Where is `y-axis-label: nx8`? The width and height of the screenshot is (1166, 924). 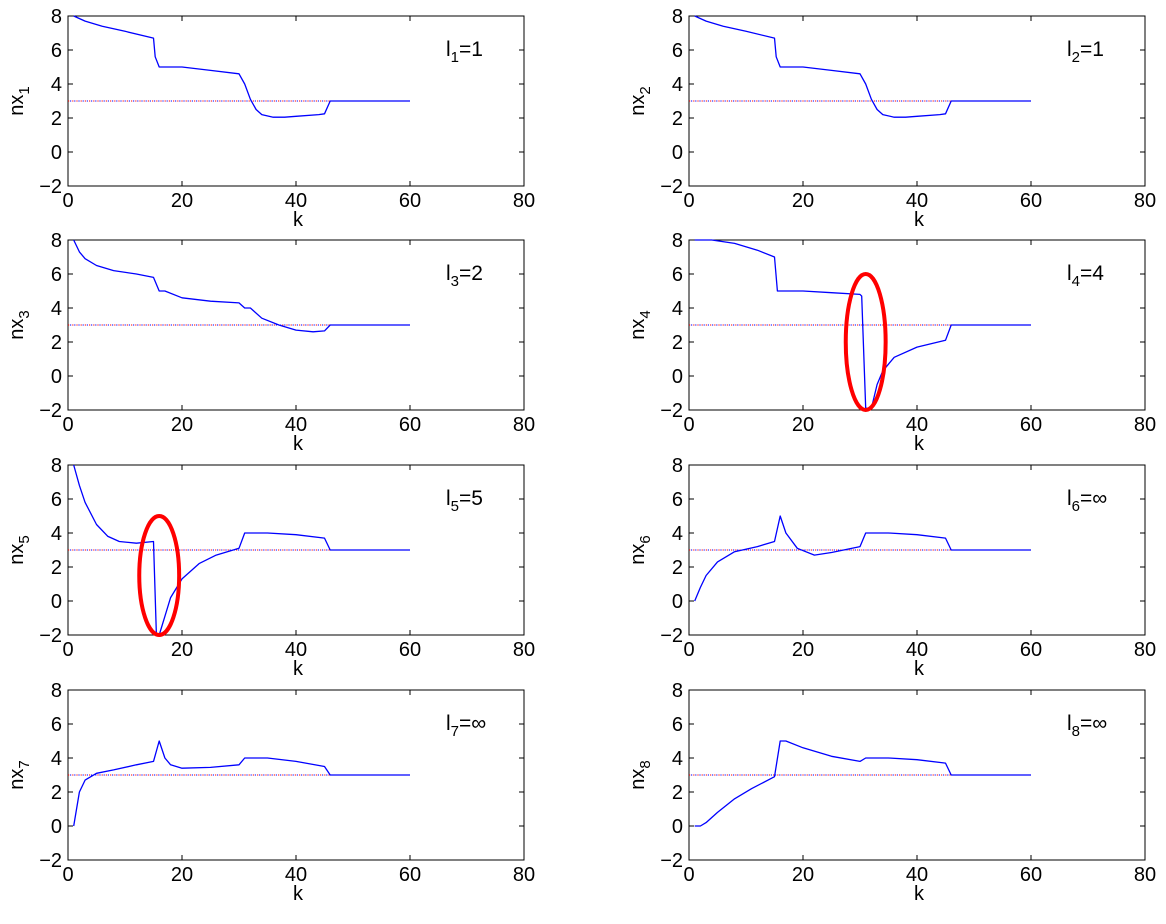
y-axis-label: nx8 is located at coordinates (640, 774).